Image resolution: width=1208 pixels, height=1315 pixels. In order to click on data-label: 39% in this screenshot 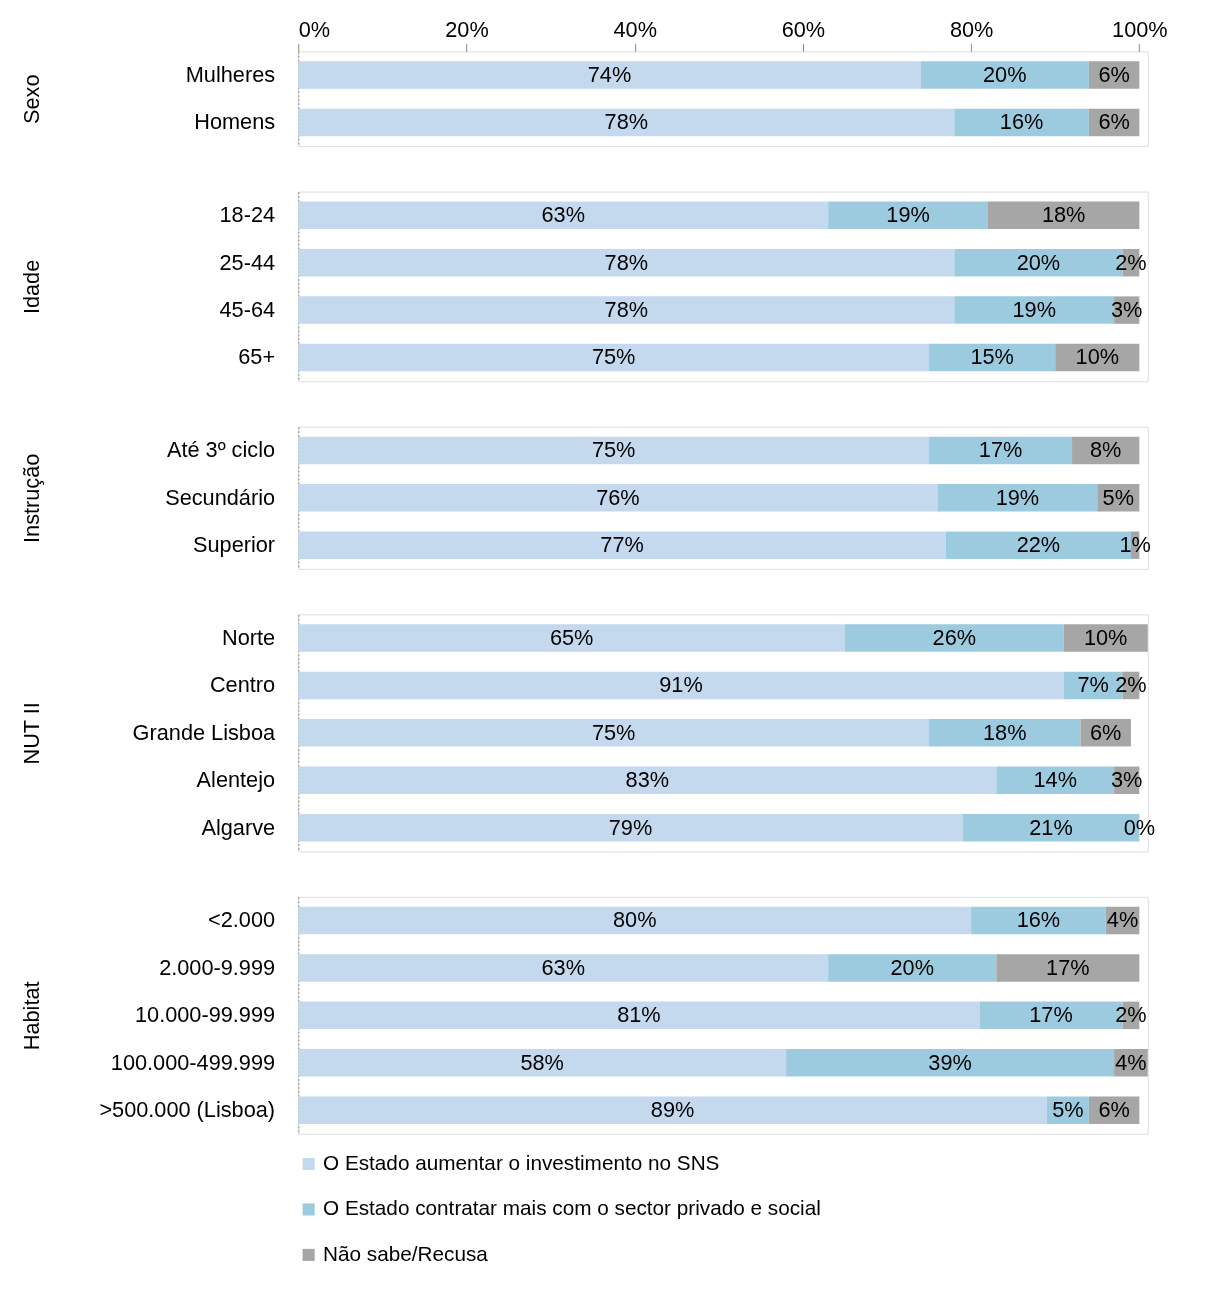, I will do `click(950, 1062)`.